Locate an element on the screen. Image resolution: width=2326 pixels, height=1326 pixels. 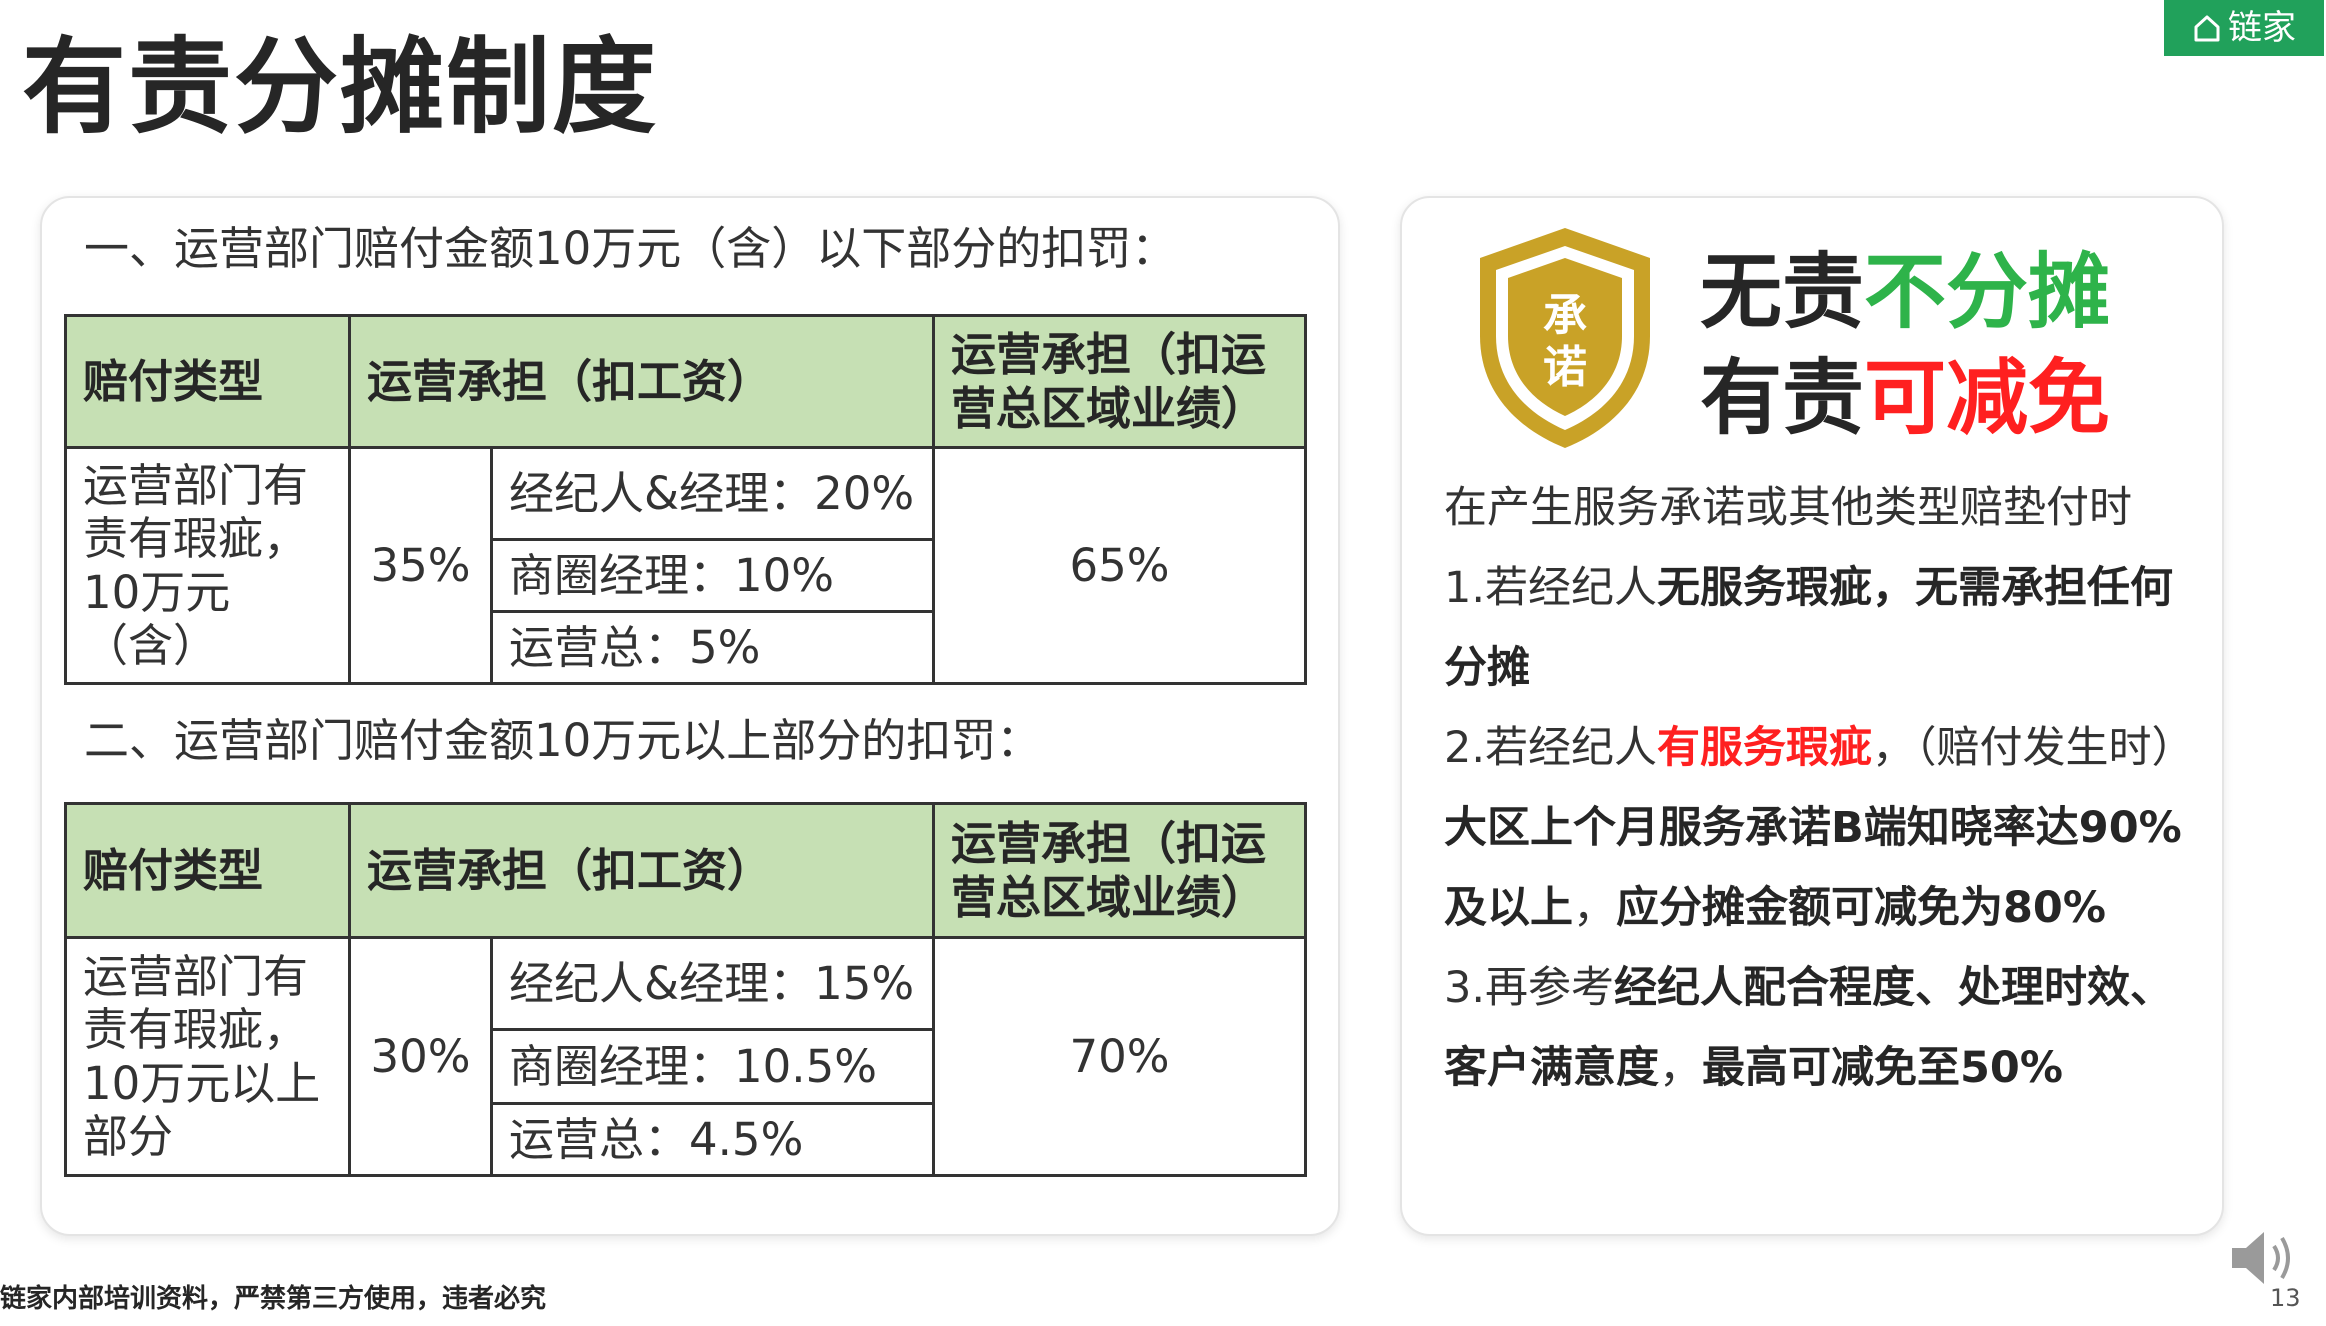
section2-heading: 二、运营部门赔付金额10万元以上部分的扣罚： is located at coordinates (563, 740).